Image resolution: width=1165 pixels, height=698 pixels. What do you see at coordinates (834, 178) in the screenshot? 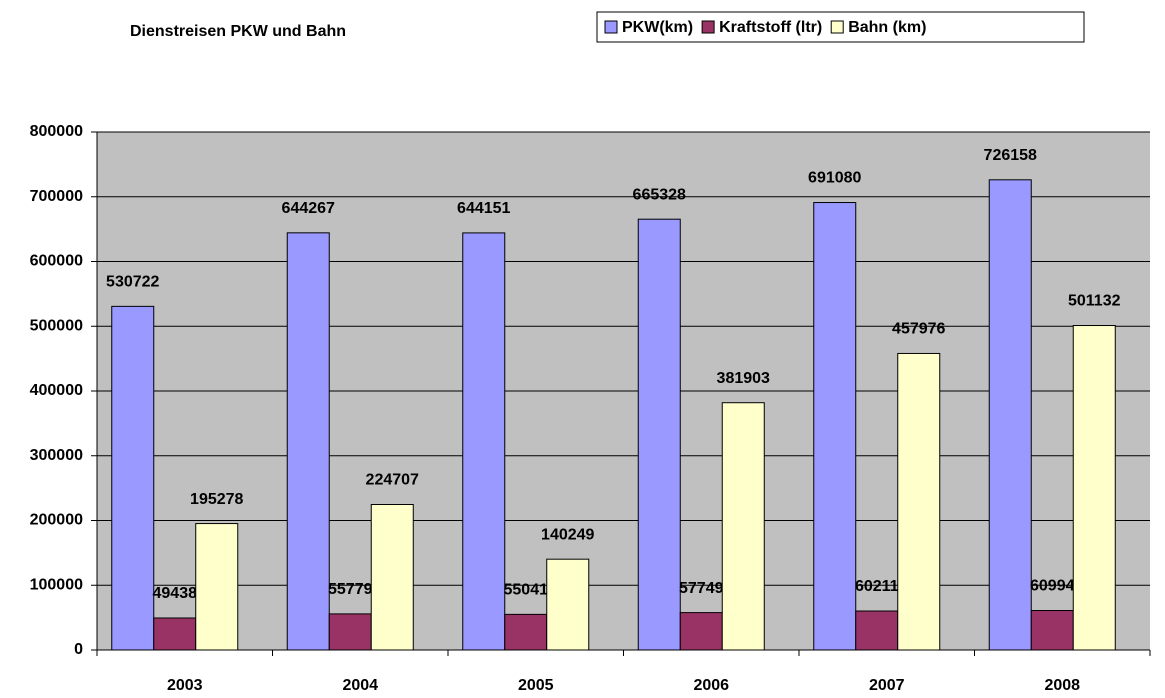
I see `data-label: 691080` at bounding box center [834, 178].